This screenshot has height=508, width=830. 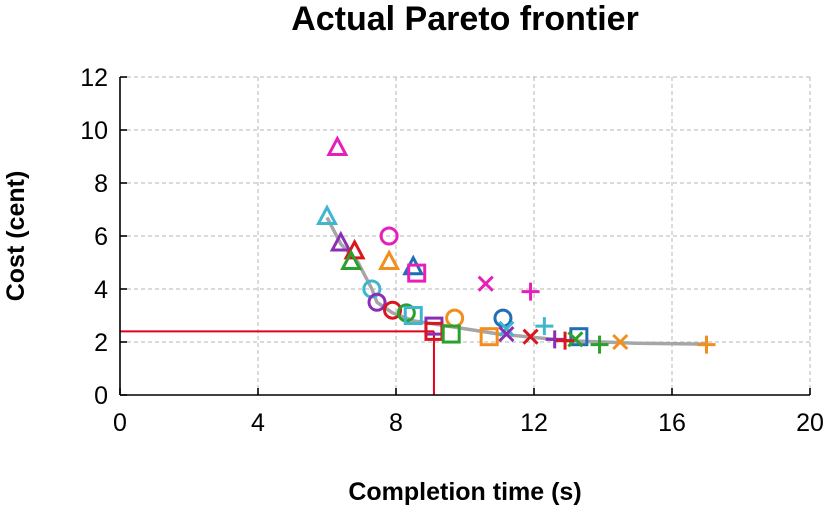 I want to click on x-tick-label: 8, so click(x=396, y=423).